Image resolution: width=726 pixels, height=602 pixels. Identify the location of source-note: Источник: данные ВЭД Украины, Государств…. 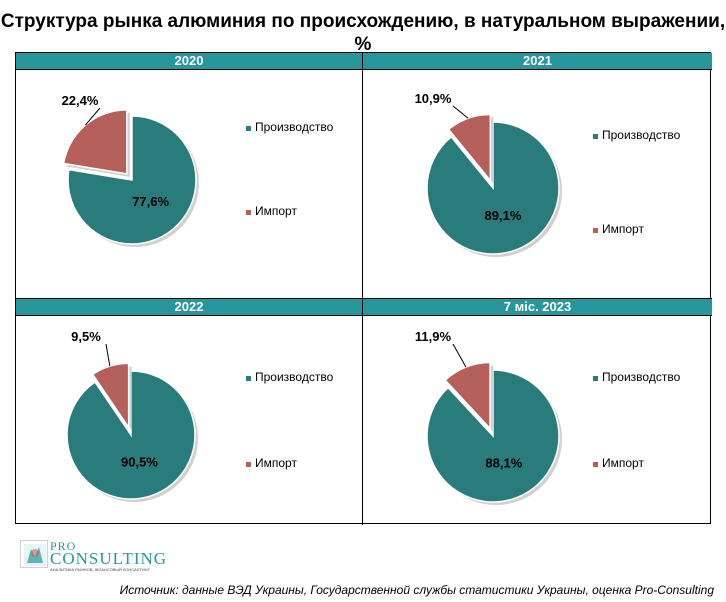
(416, 590).